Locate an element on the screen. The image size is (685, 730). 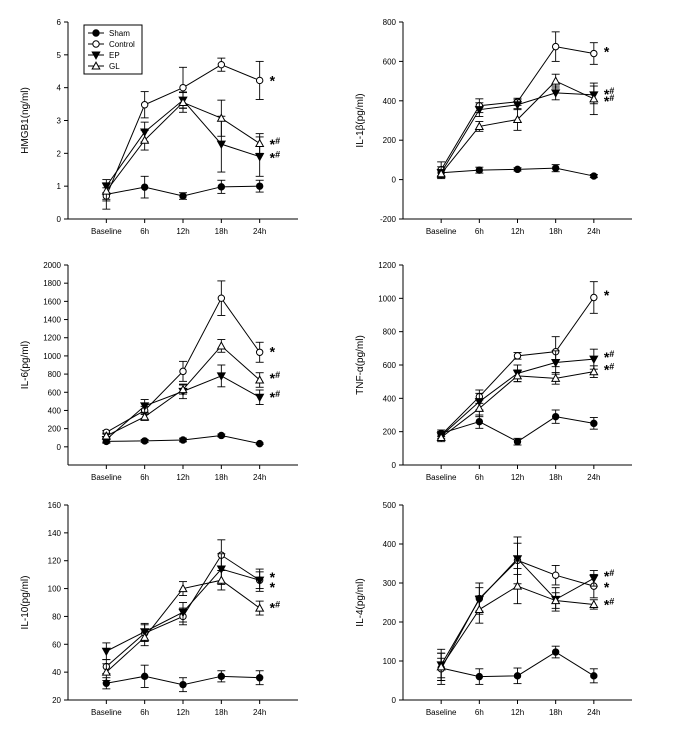
y-tick-label: 60 is located at coordinates (56, 644).